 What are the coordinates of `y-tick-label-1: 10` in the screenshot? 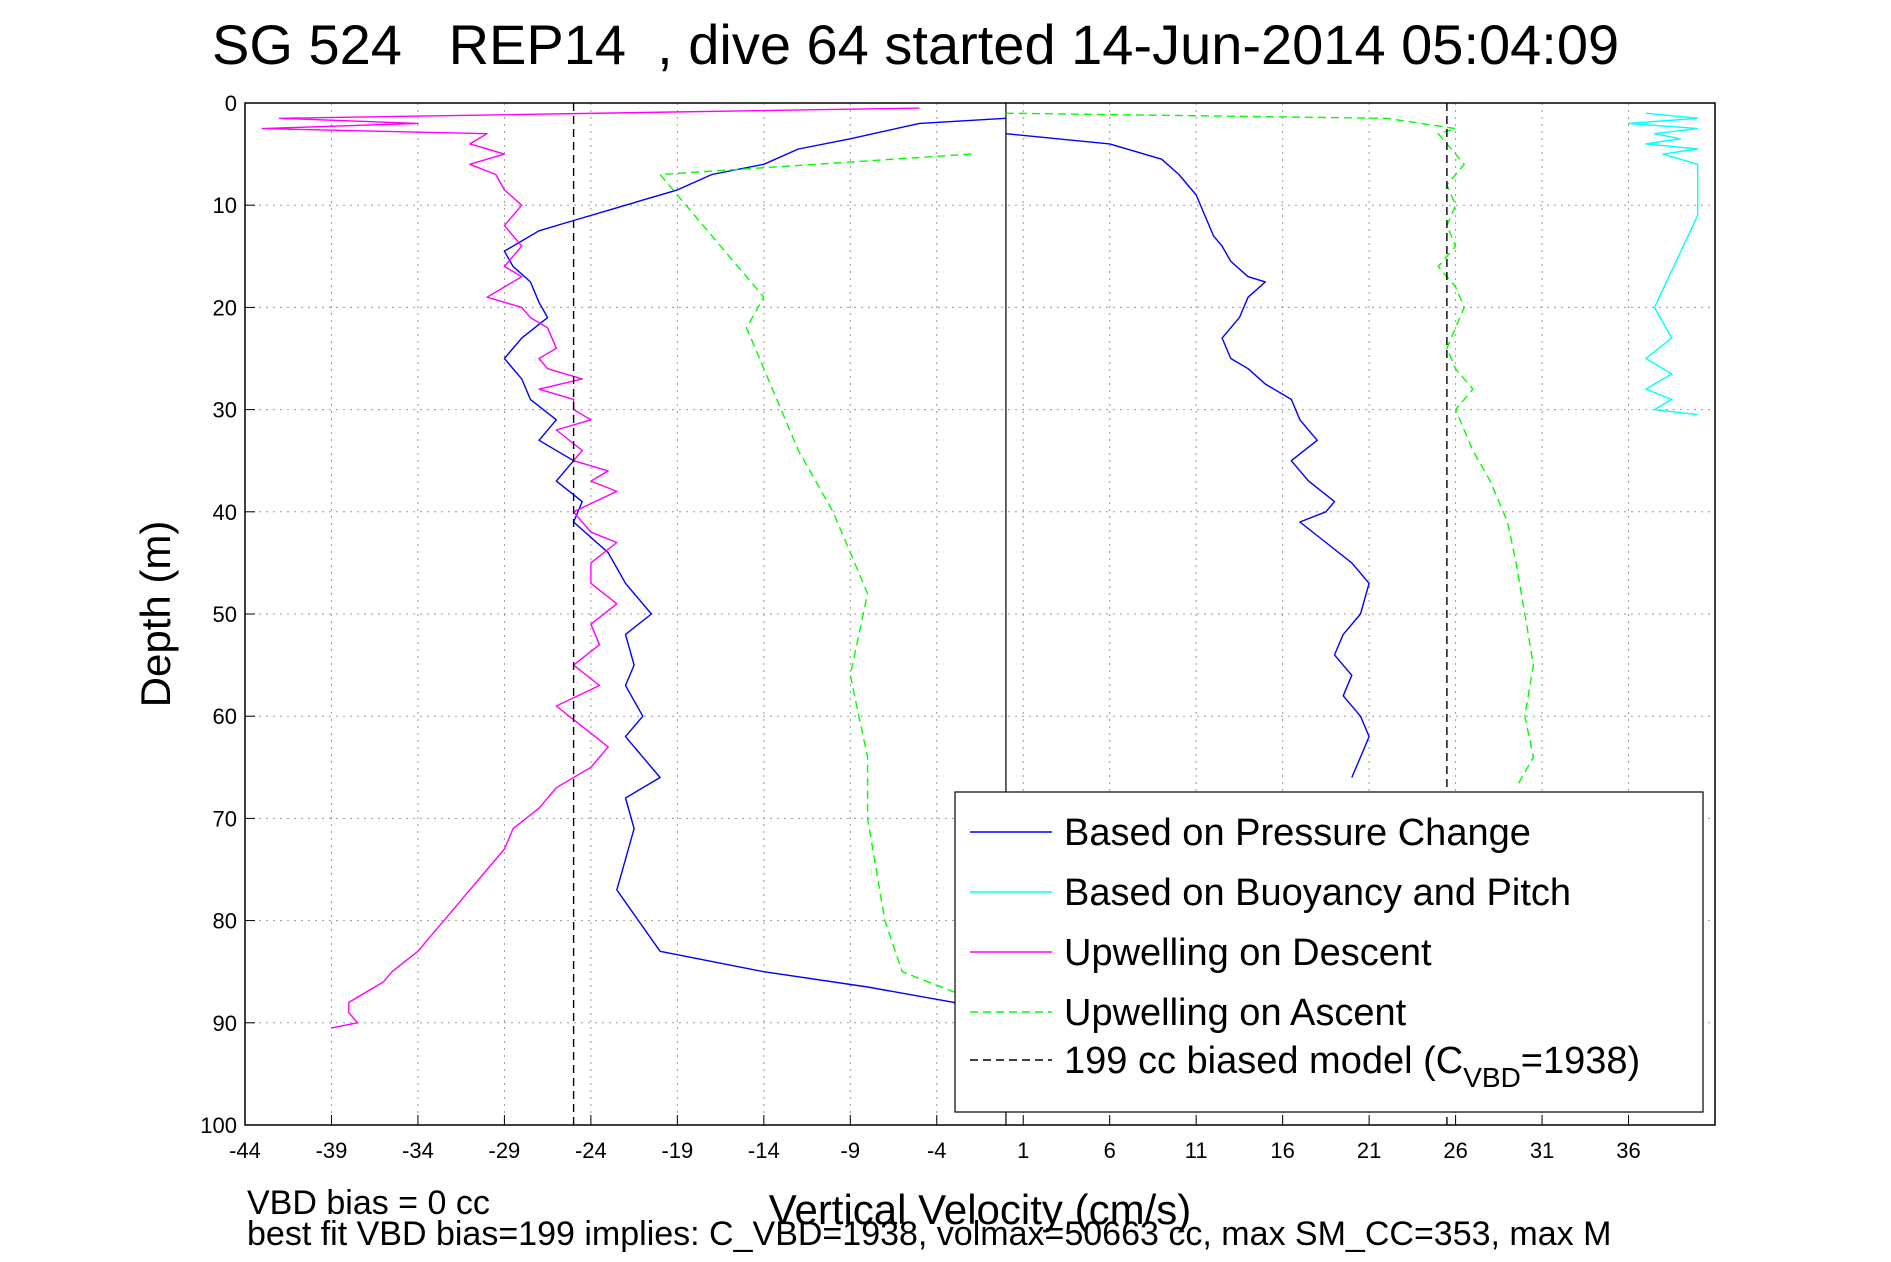 It's located at (225, 205).